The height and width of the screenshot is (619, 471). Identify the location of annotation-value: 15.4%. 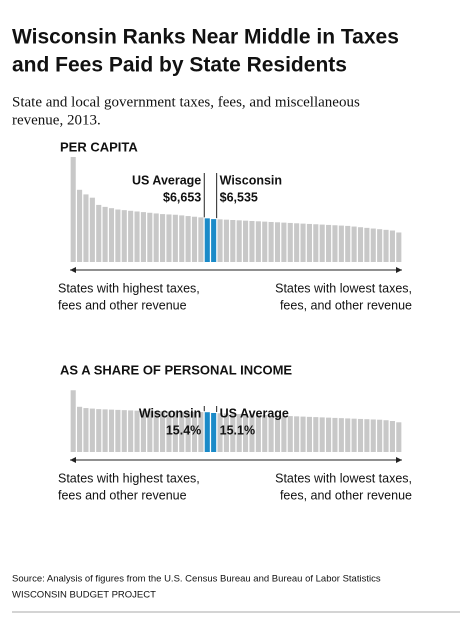
(183, 430).